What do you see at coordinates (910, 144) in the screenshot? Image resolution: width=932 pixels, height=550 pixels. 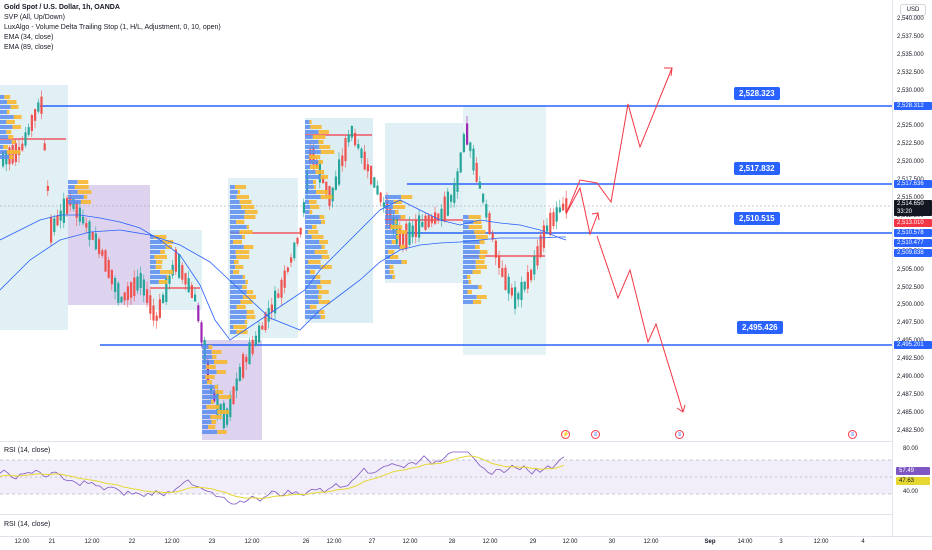 I see `price-tick: 2,522.500` at bounding box center [910, 144].